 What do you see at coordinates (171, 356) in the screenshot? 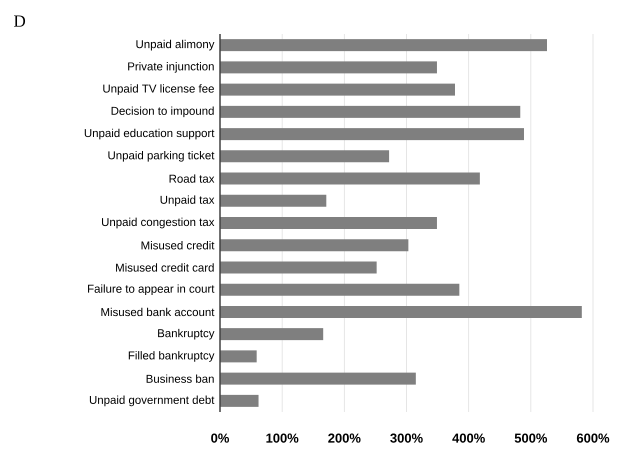
I see `y-tick-label: Filled bankruptcy` at bounding box center [171, 356].